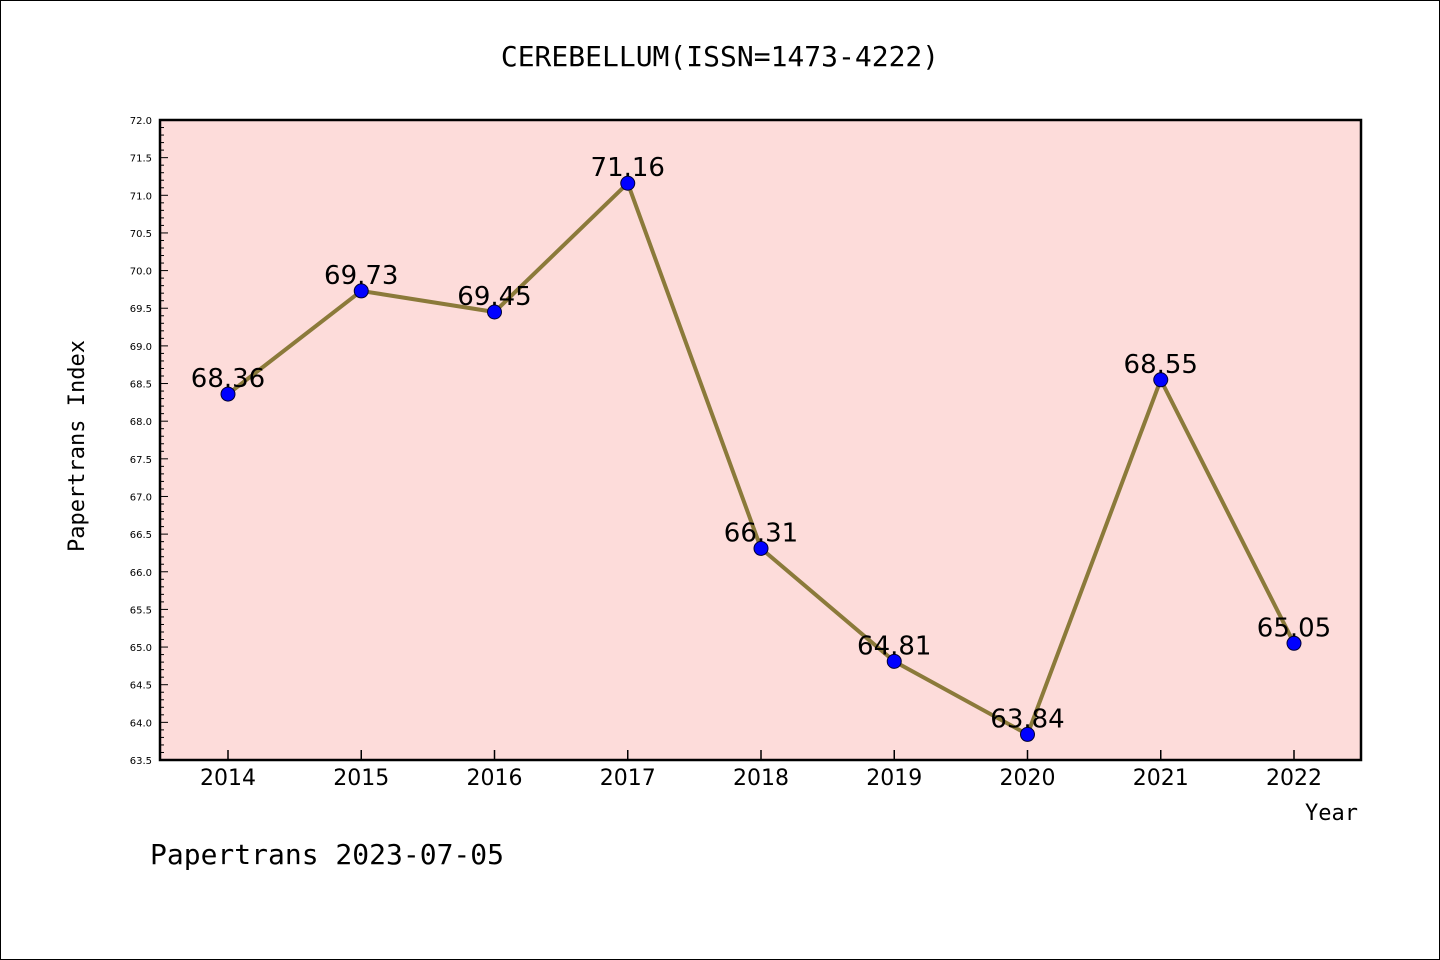  What do you see at coordinates (141, 460) in the screenshot?
I see `y-tick-label: 67.5` at bounding box center [141, 460].